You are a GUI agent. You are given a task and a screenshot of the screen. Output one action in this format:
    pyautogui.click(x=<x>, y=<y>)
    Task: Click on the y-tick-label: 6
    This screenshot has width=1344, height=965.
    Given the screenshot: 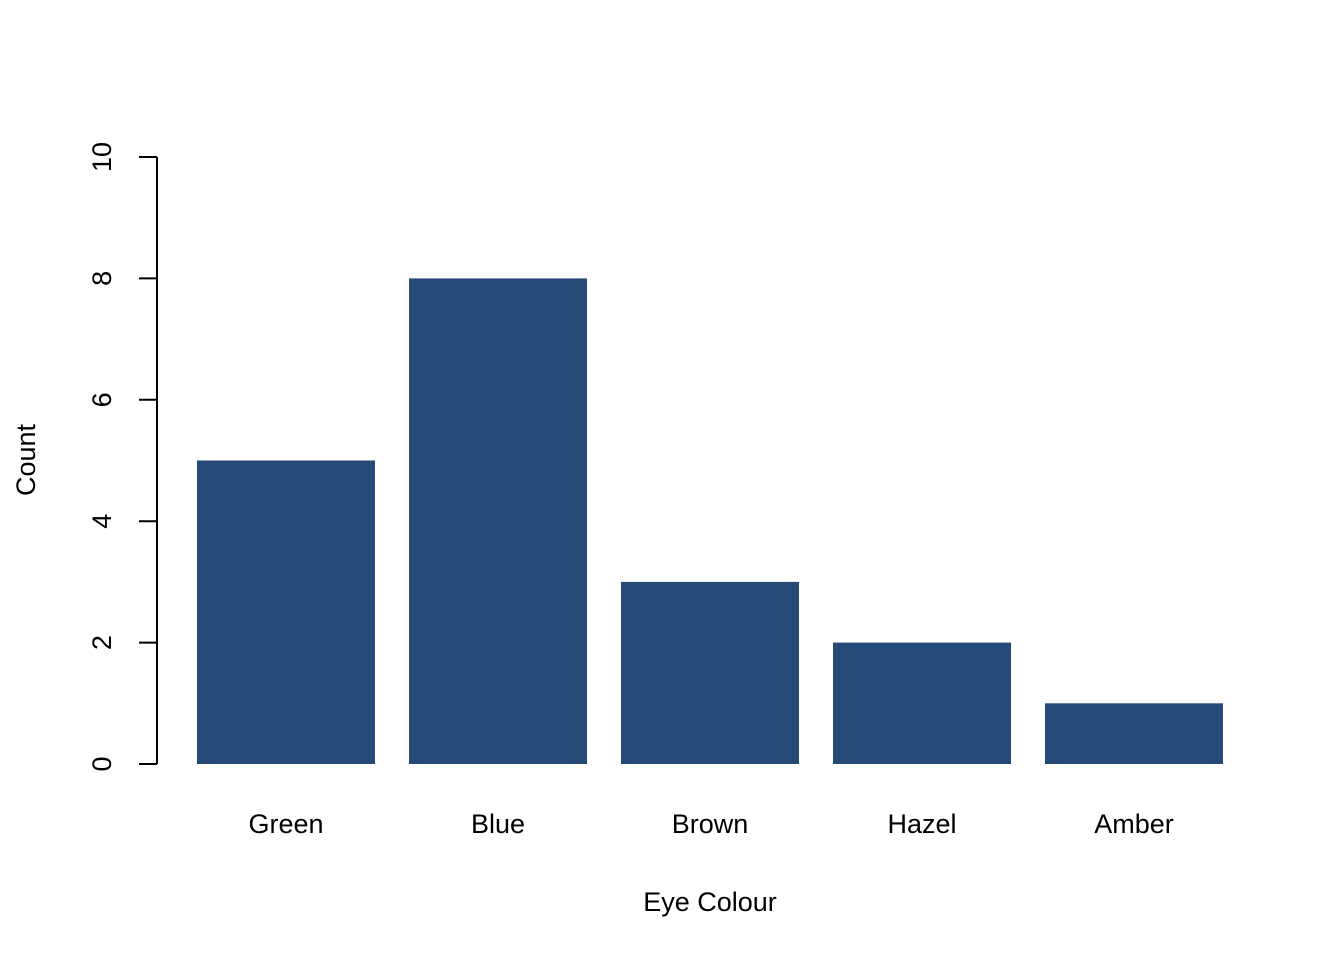 What is the action you would take?
    pyautogui.click(x=102, y=399)
    